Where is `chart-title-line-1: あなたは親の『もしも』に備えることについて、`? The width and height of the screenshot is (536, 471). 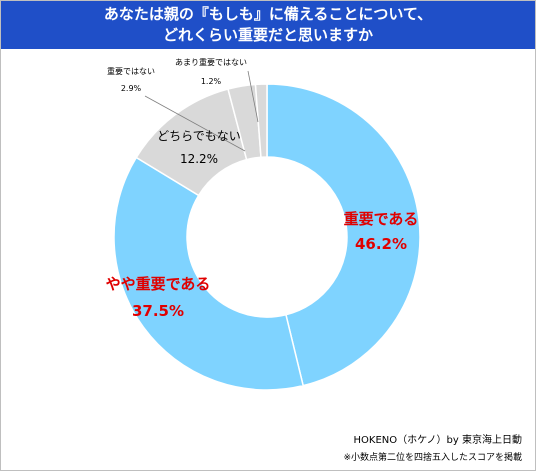
chart-title-line-1: あなたは親の『もしも』に備えることについて、 is located at coordinates (268, 14).